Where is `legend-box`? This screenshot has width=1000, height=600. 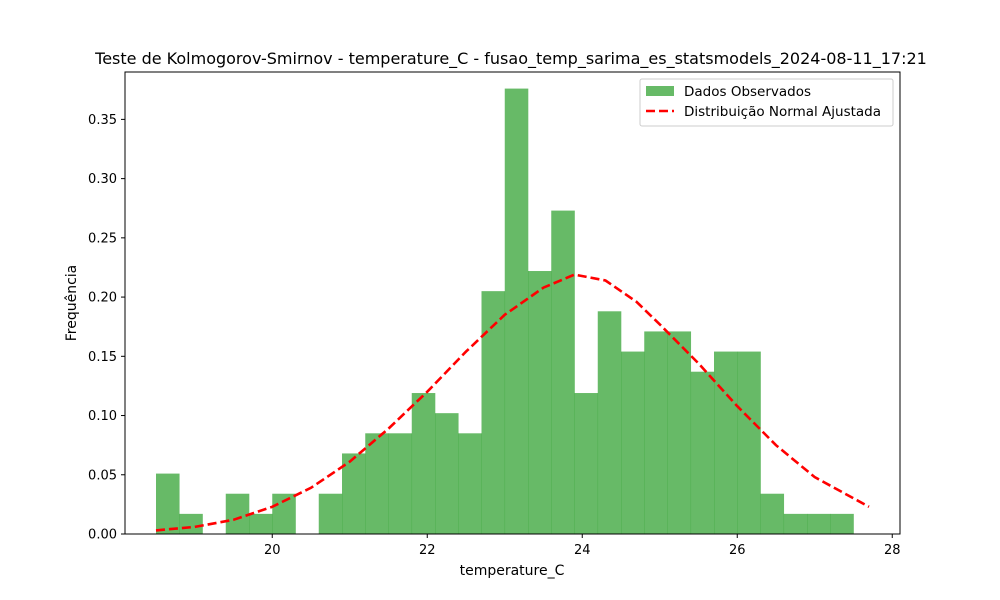
legend-box is located at coordinates (766, 102).